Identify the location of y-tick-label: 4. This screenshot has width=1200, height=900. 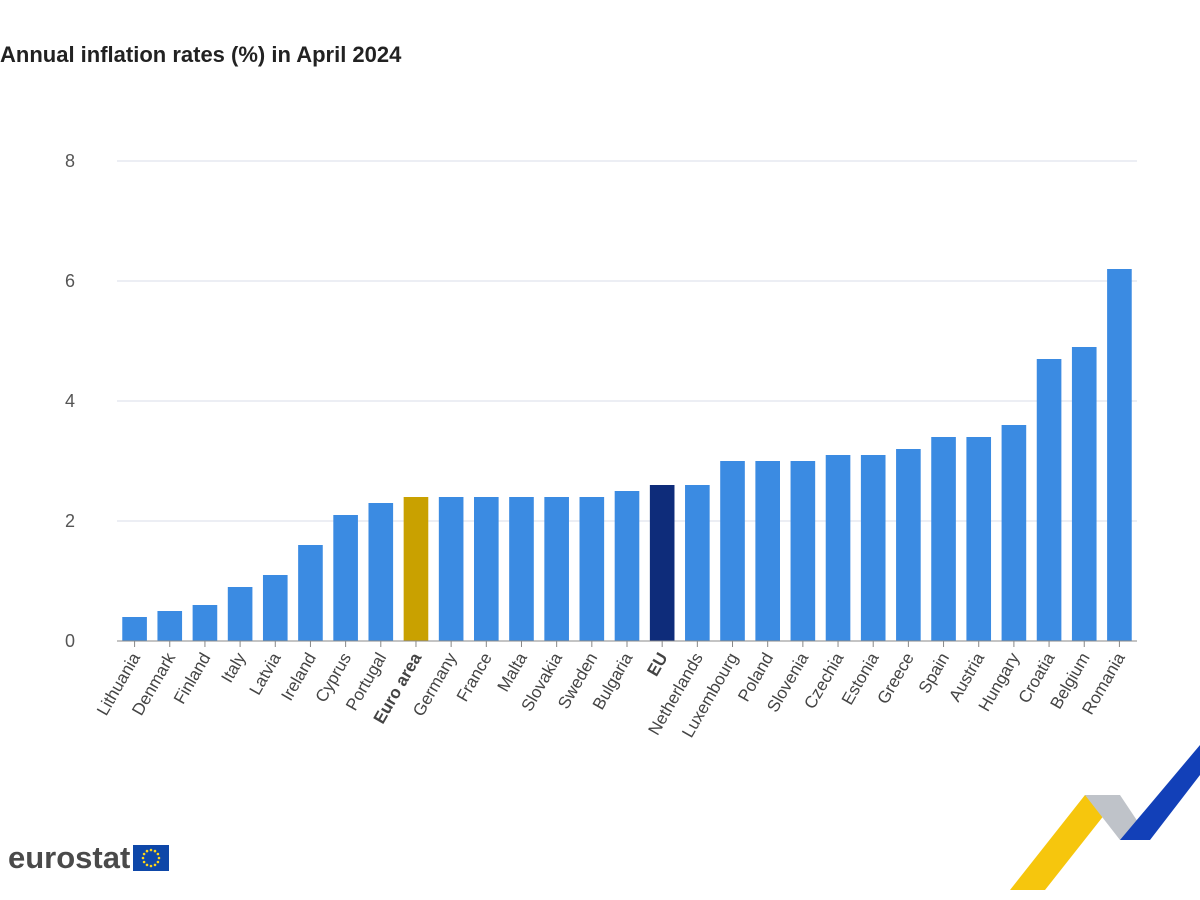
(70, 401).